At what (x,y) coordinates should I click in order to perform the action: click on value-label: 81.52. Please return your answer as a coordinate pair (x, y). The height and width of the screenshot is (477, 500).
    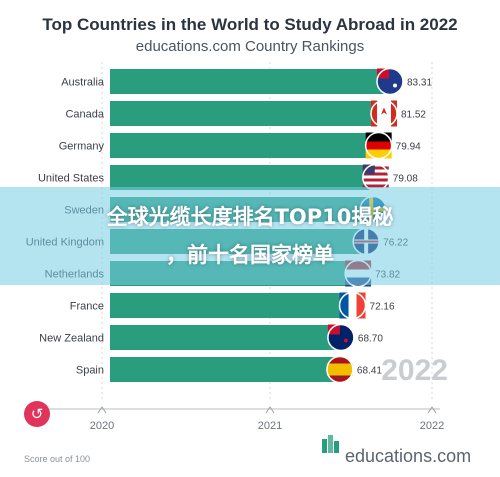
    Looking at the image, I should click on (413, 115).